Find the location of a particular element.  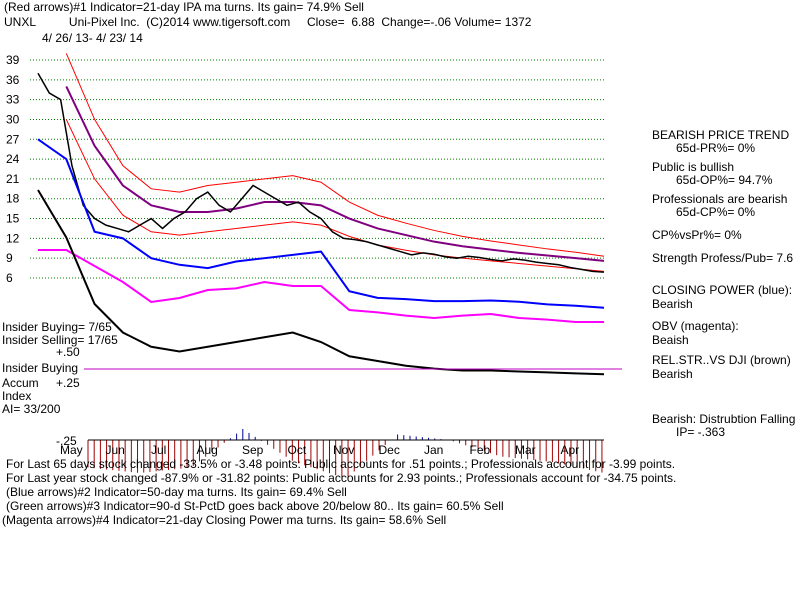

accum-minus25: -.25 is located at coordinates (66, 441).